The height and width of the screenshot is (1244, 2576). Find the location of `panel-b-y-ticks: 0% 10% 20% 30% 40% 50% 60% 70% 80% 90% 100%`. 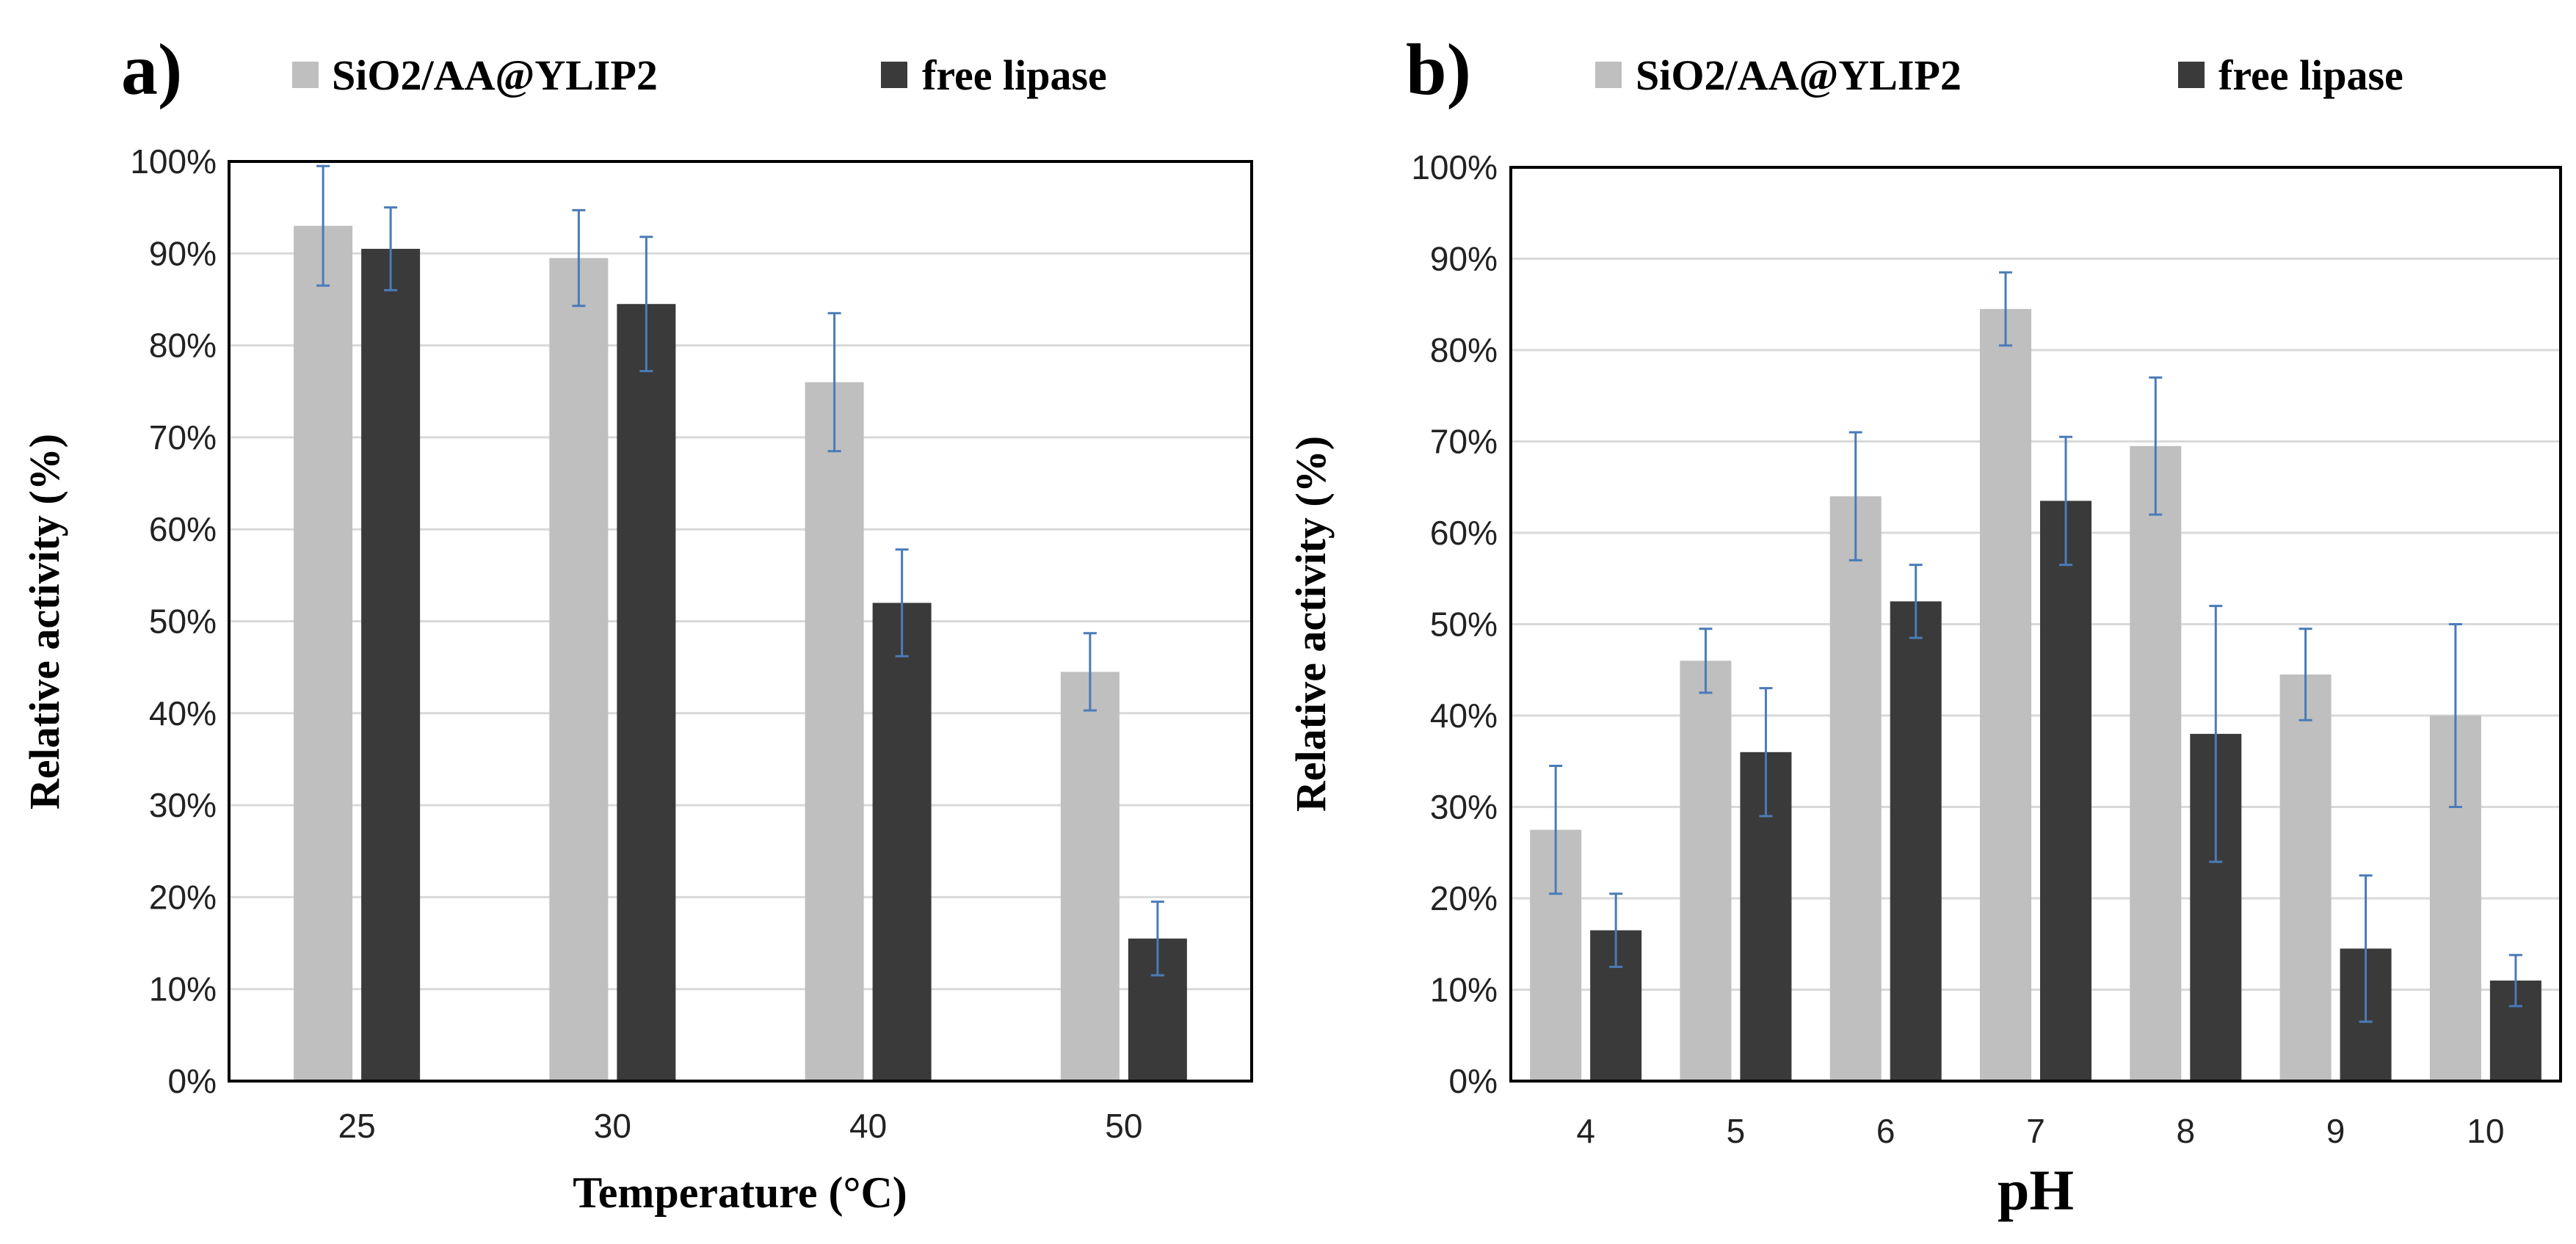

panel-b-y-ticks: 0% 10% 20% 30% 40% 50% 60% 70% 80% 90% 100% is located at coordinates (1455, 624).